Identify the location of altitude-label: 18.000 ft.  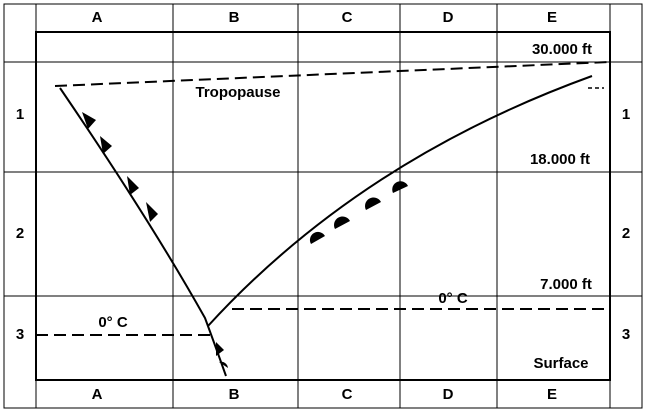
(560, 159).